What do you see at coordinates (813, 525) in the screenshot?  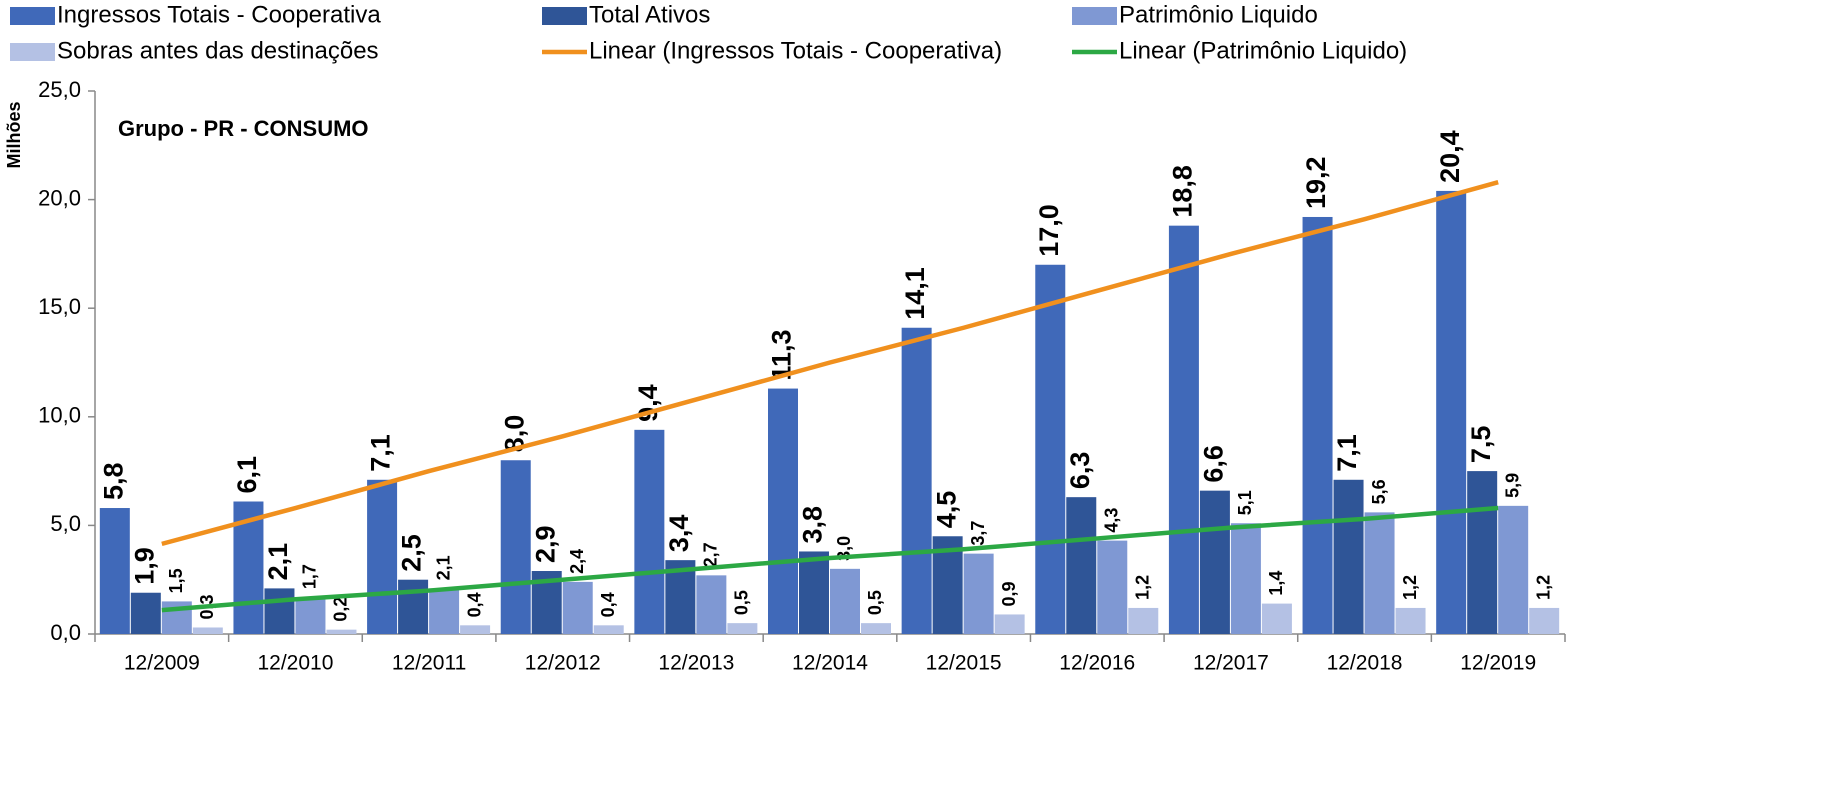 I see `value-label: 3,8` at bounding box center [813, 525].